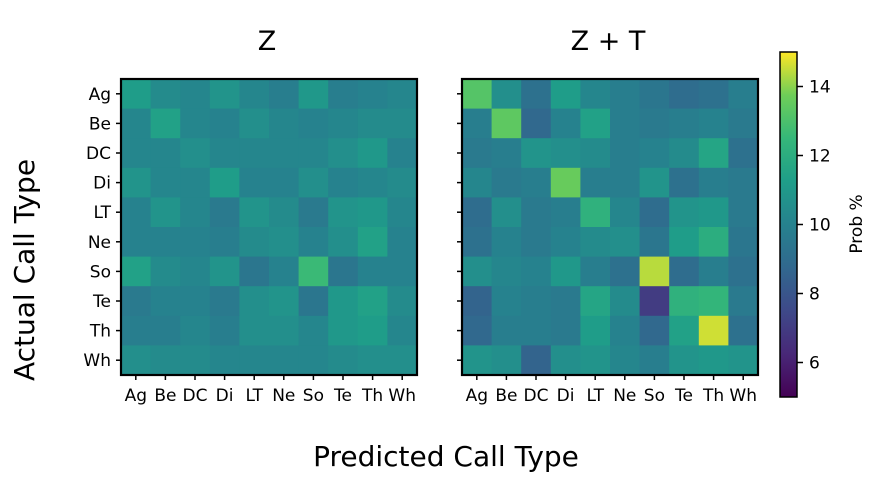 The image size is (894, 479). I want to click on heatmap-cell-wh-be, so click(506, 360).